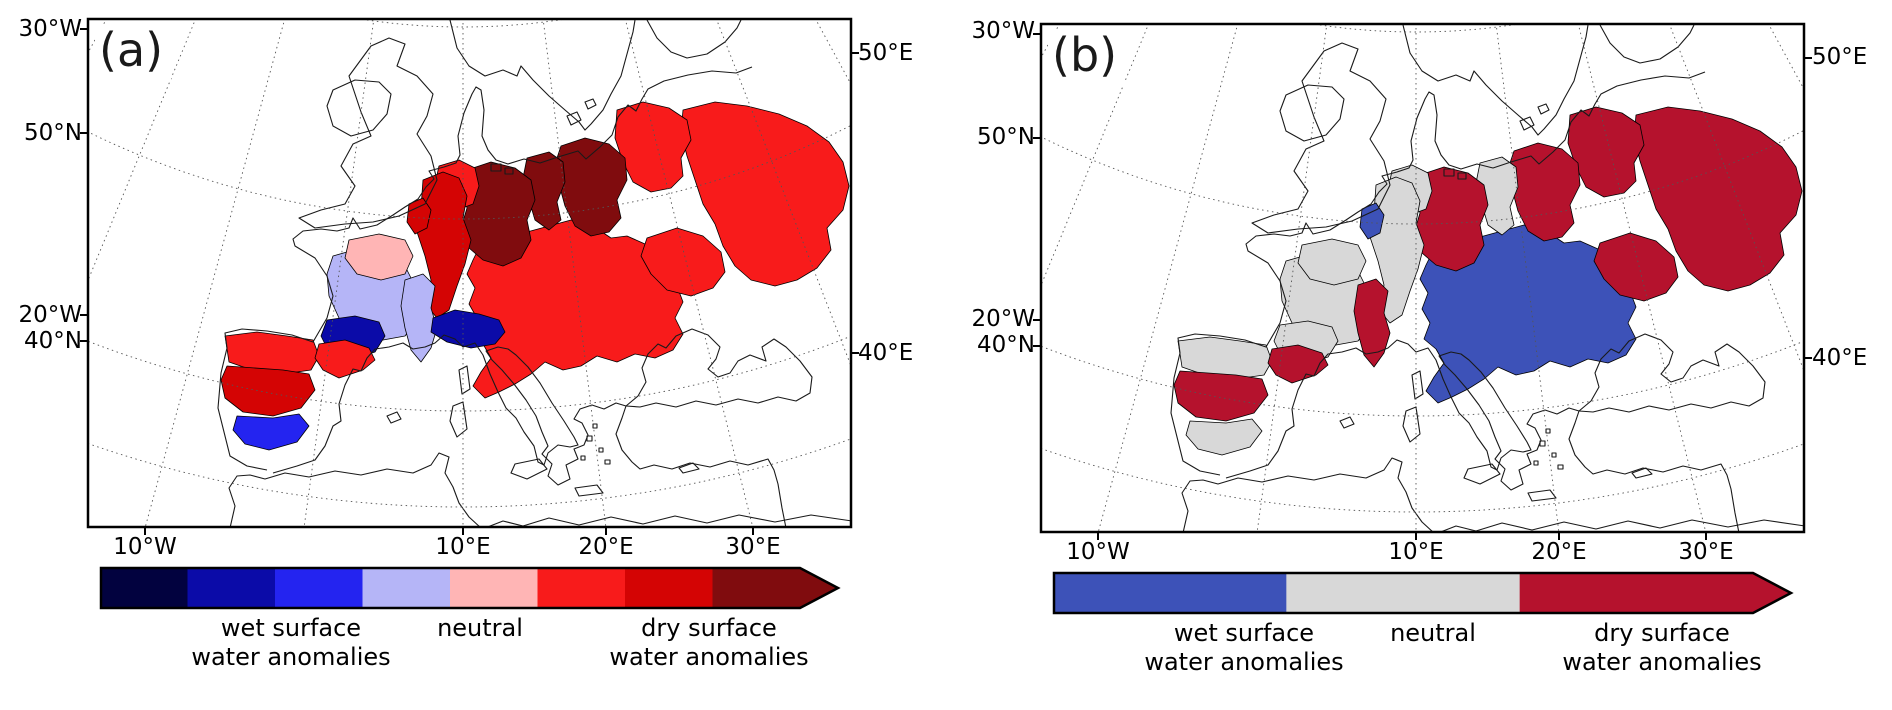  What do you see at coordinates (291, 642) in the screenshot?
I see `panel-a-legend-wet: wet surface water anomalies` at bounding box center [291, 642].